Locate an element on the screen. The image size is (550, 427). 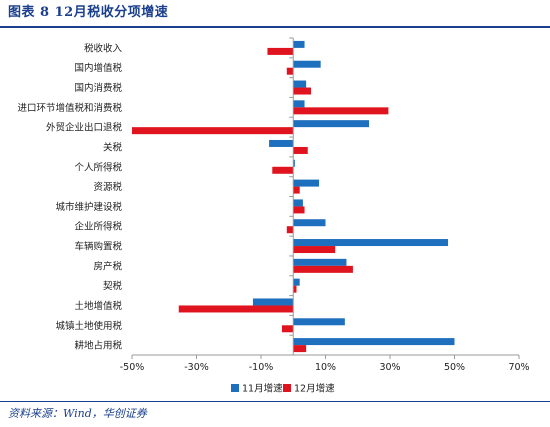
x-tick-label: 70% is located at coordinates (518, 367).